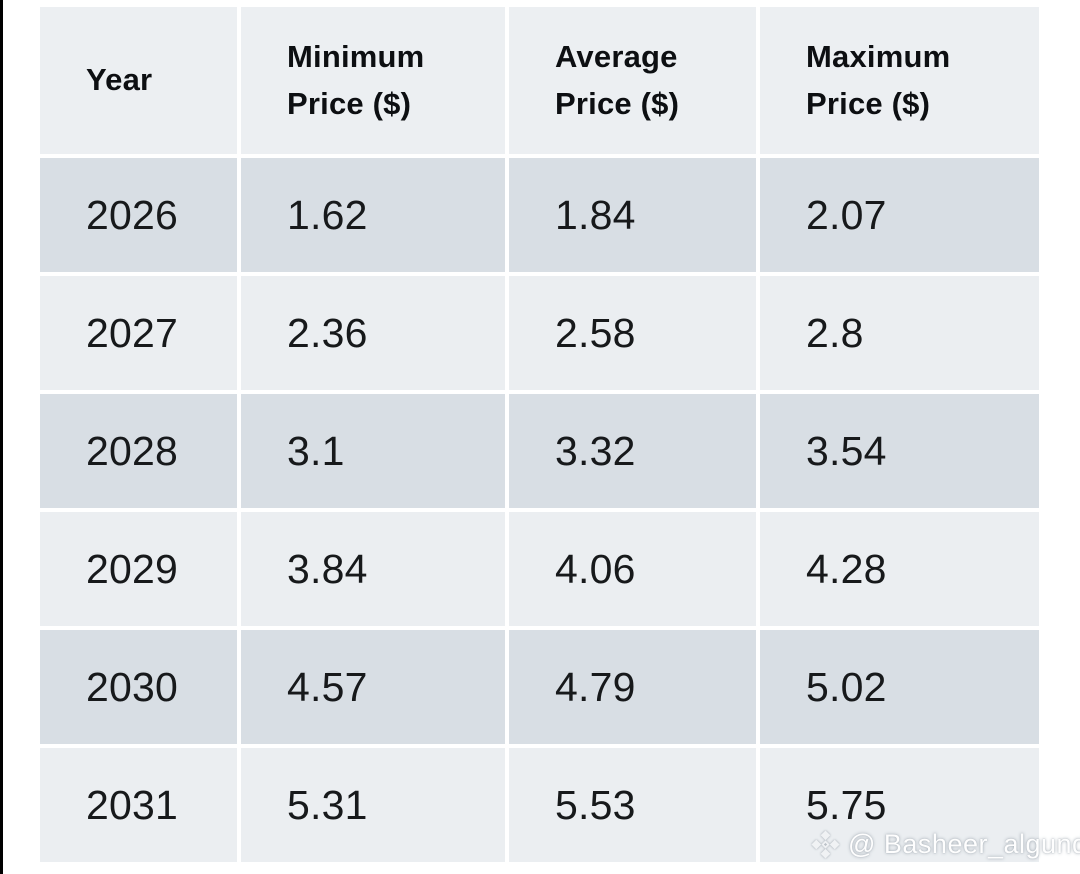 This screenshot has height=874, width=1080. What do you see at coordinates (595, 450) in the screenshot?
I see `cell-value: 3.32` at bounding box center [595, 450].